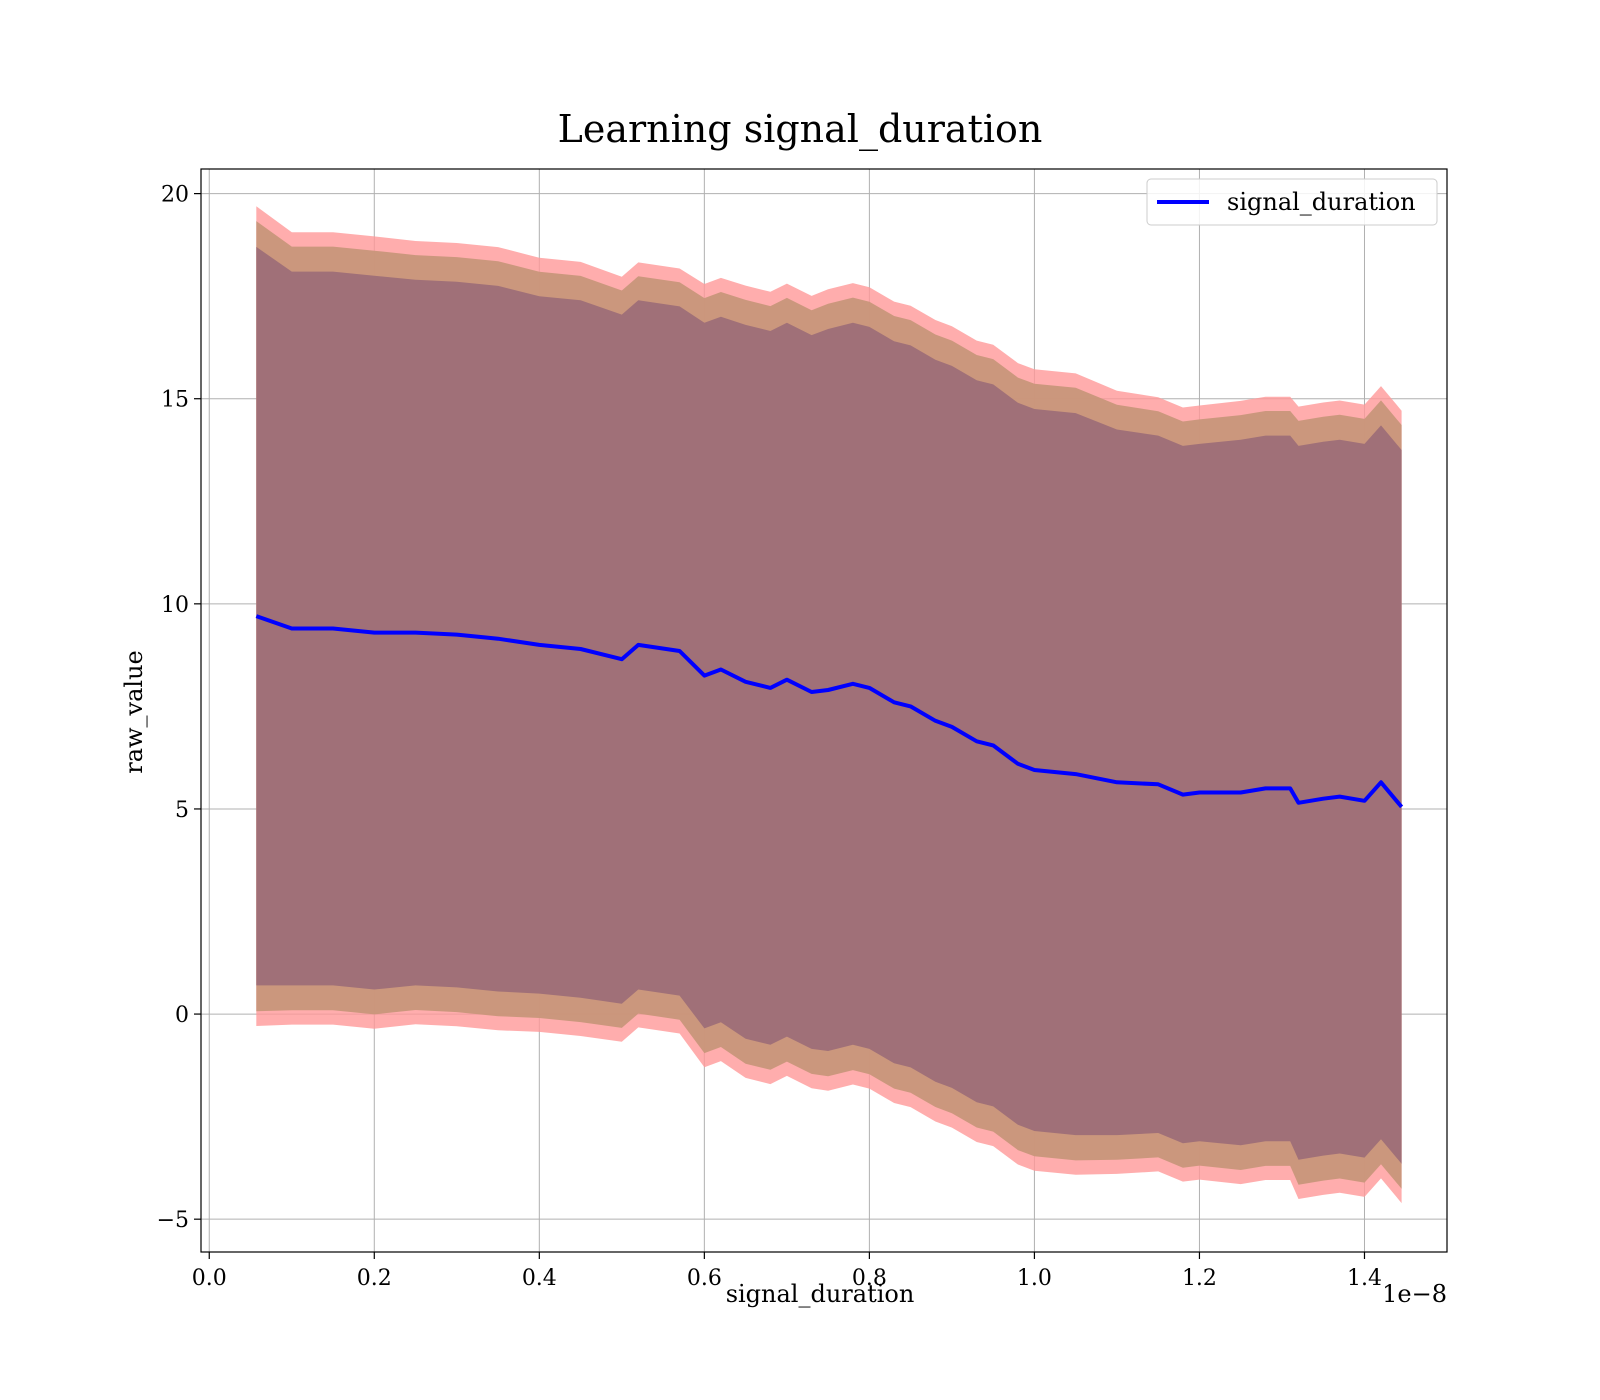 The image size is (1600, 1400). Describe the element at coordinates (182, 1015) in the screenshot. I see `y-tick-label: 0` at that location.